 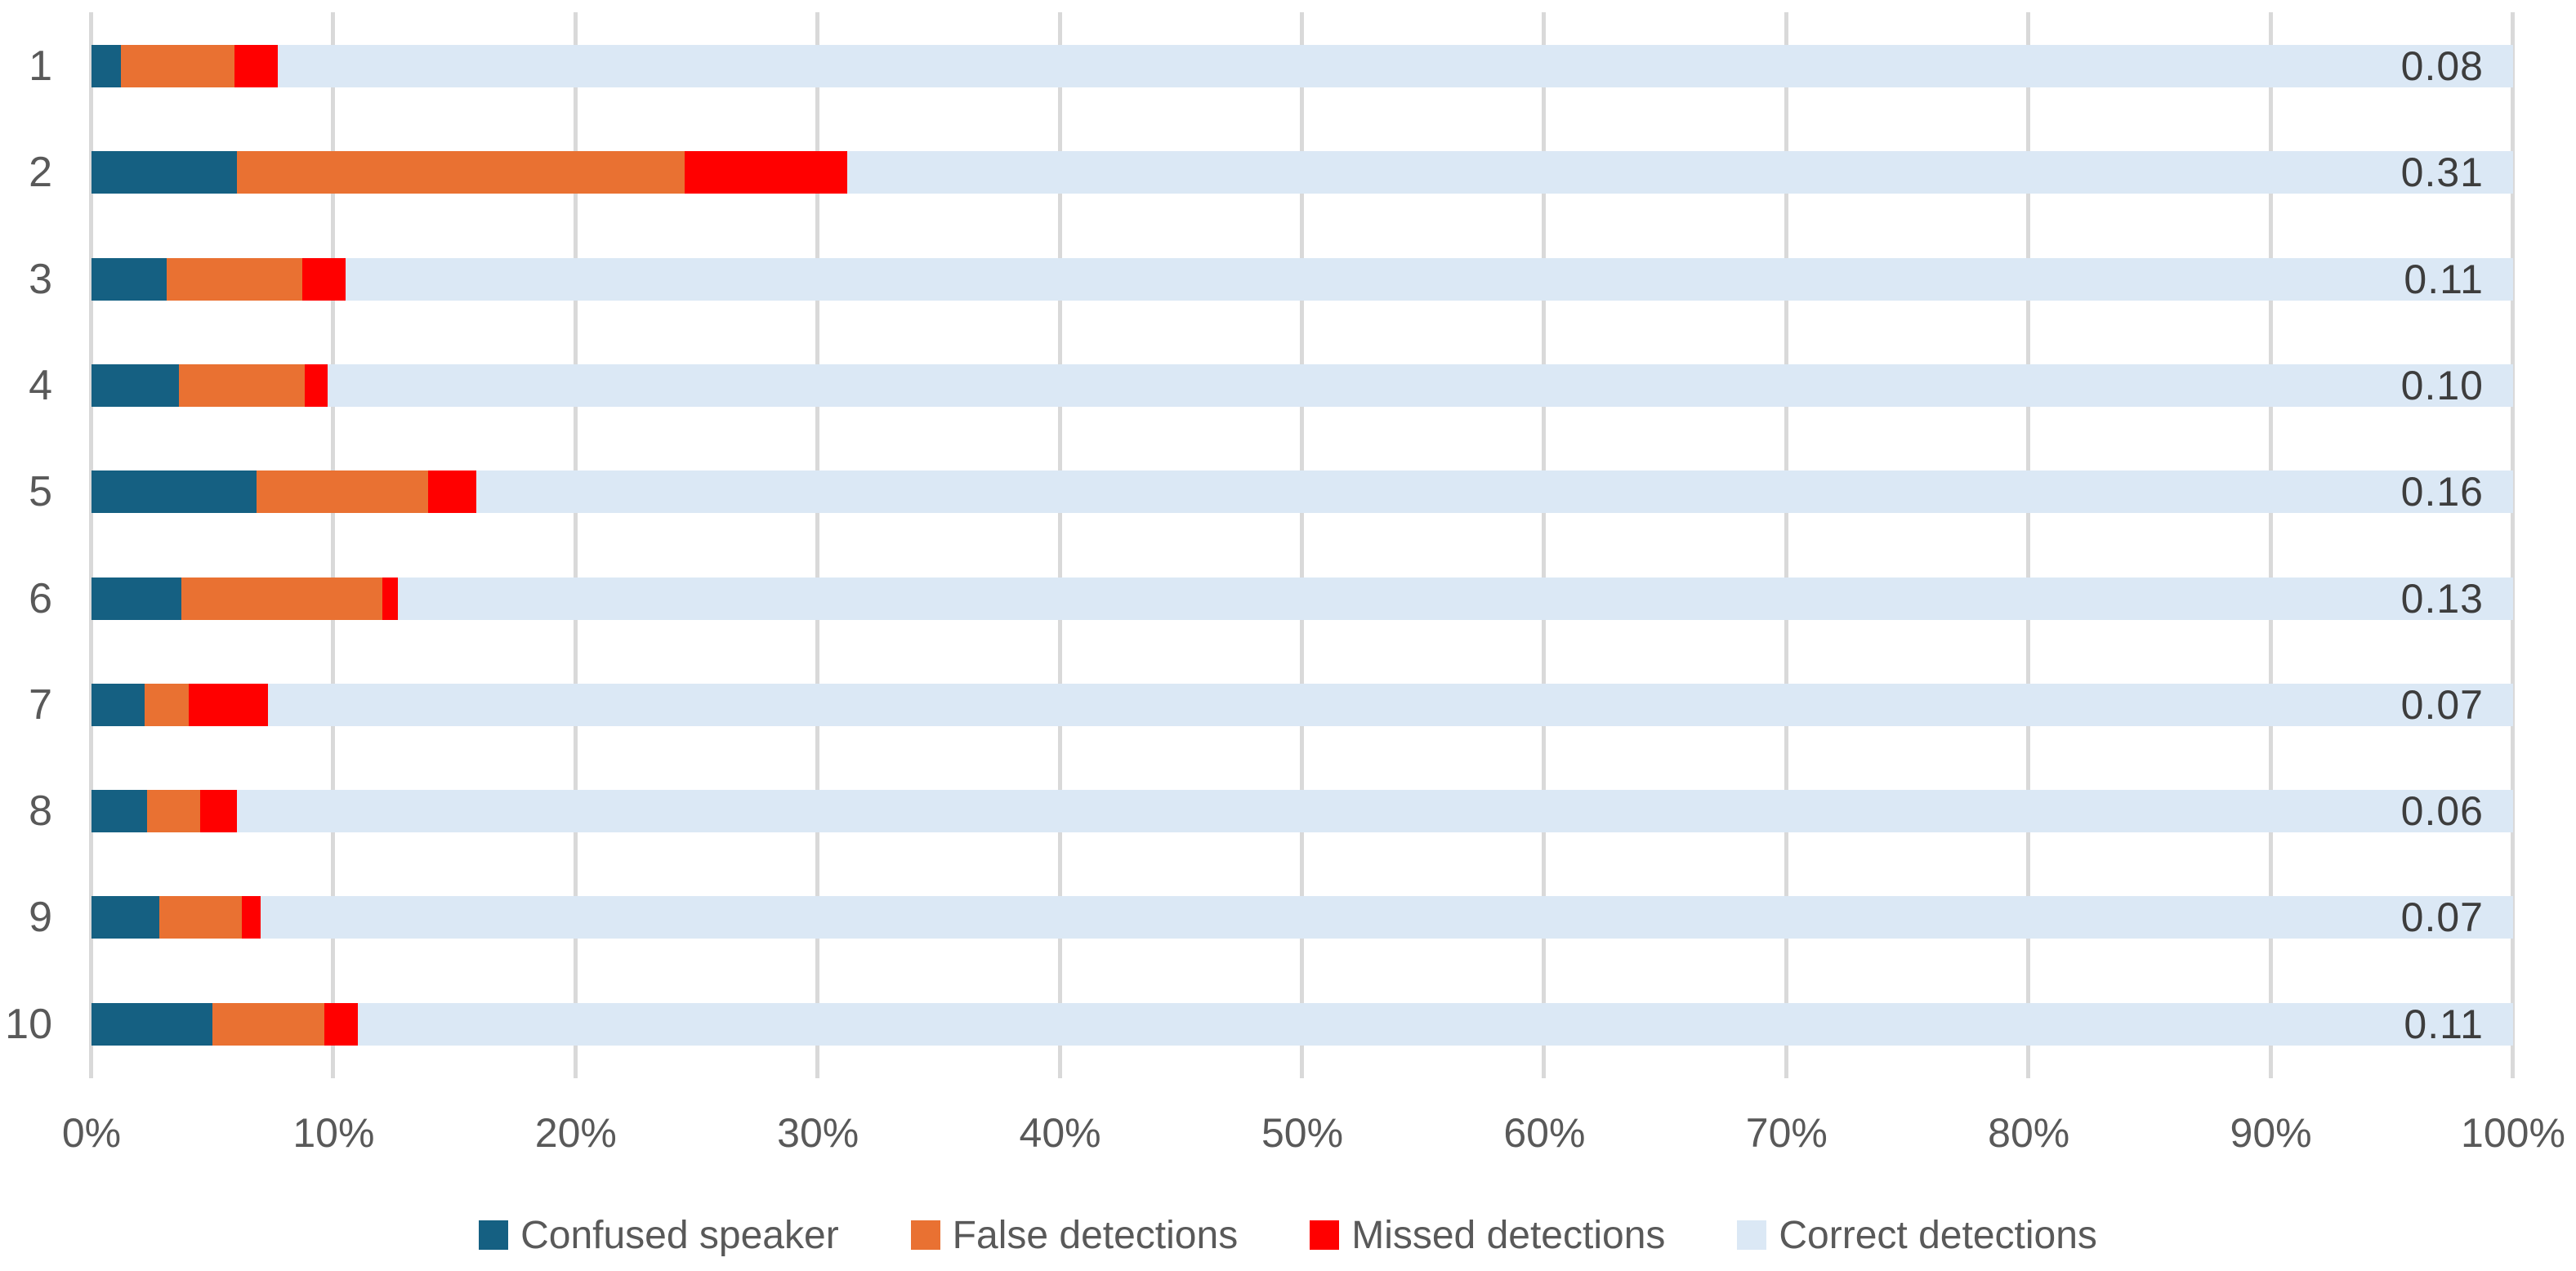 I want to click on x-tick-label-40%: 40%, so click(x=1060, y=1133).